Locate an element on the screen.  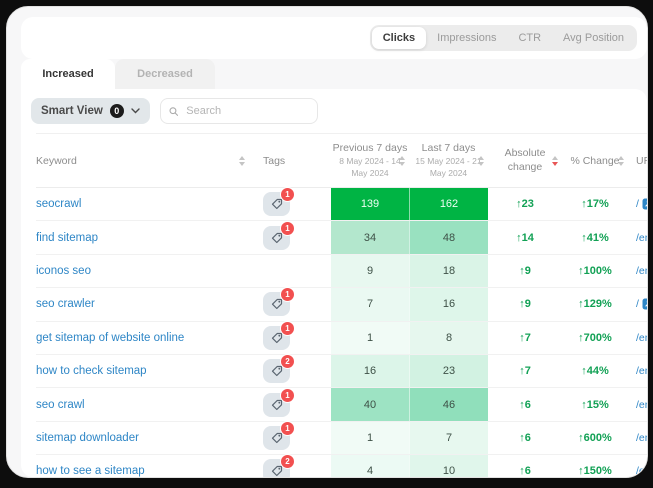
col-absolute-change: Absolute change is located at coordinates (525, 159).